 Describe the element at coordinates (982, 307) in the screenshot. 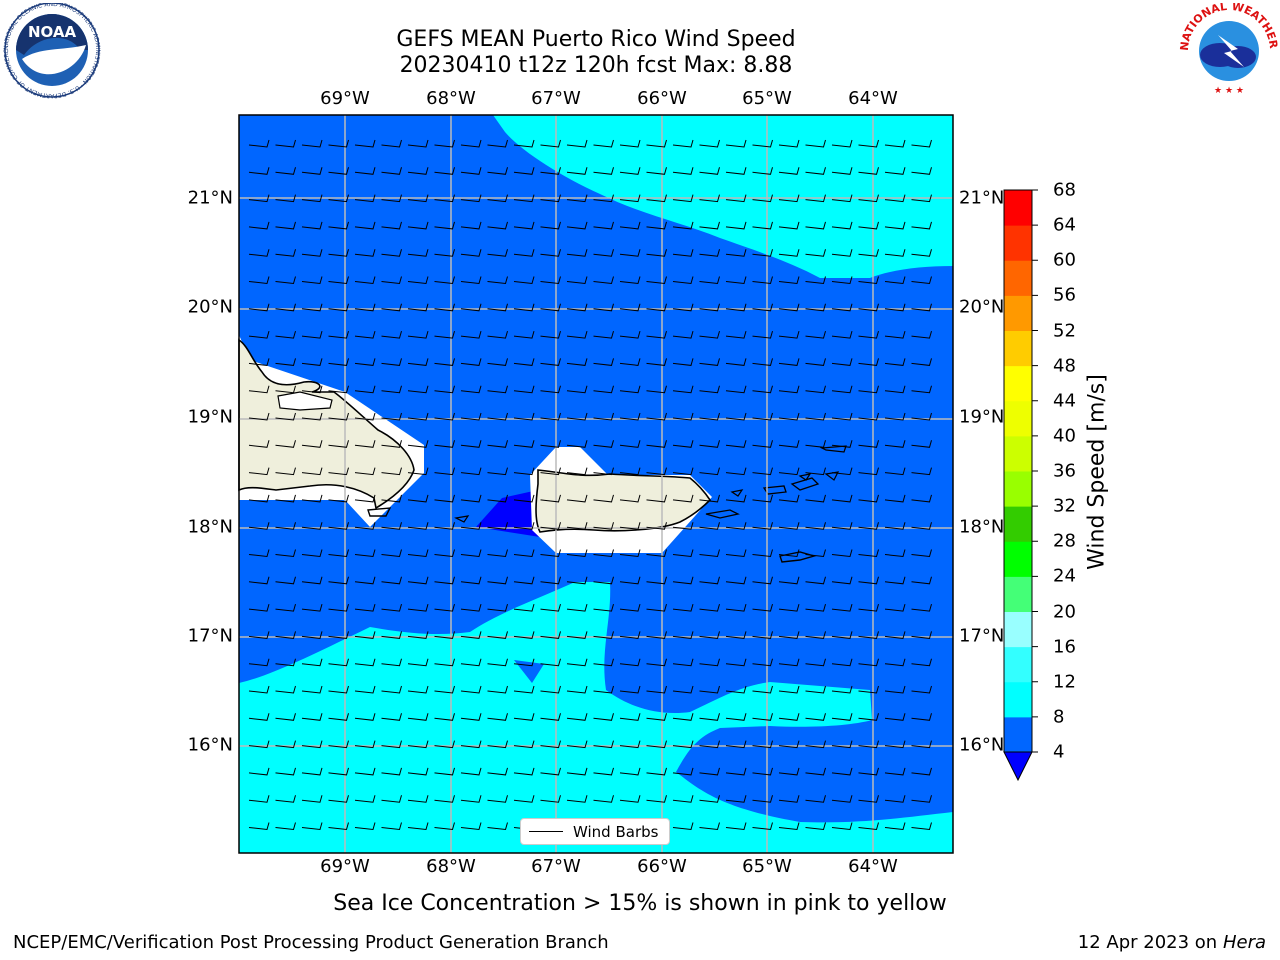

I see `lat-label: 20°N` at that location.